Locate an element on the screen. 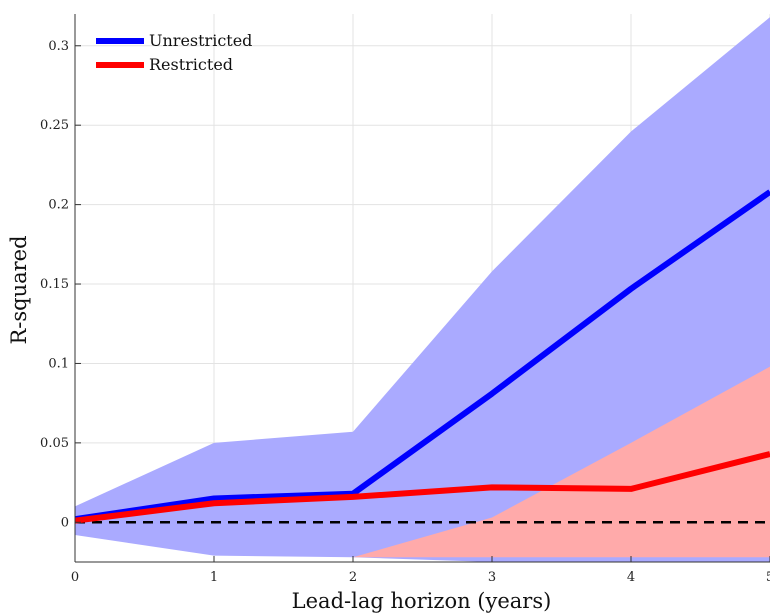 This screenshot has height=614, width=770. x-tick-label: 2 is located at coordinates (353, 577).